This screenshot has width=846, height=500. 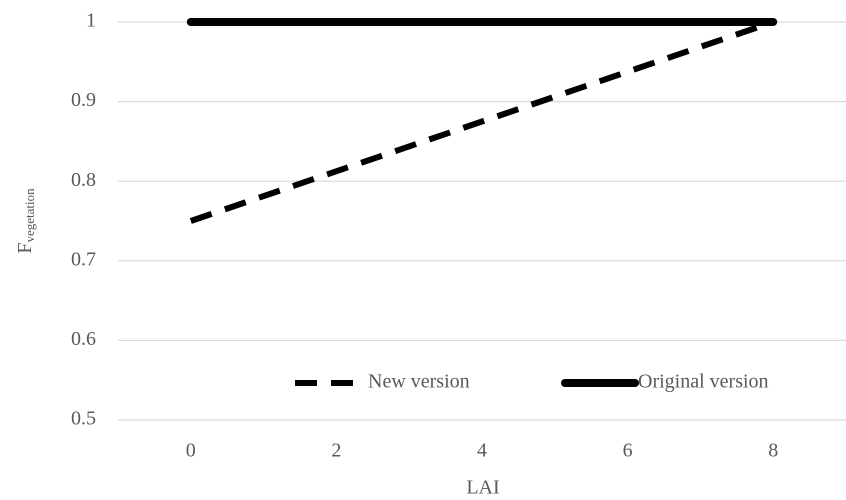 What do you see at coordinates (482, 488) in the screenshot?
I see `x-axis-label: LAI` at bounding box center [482, 488].